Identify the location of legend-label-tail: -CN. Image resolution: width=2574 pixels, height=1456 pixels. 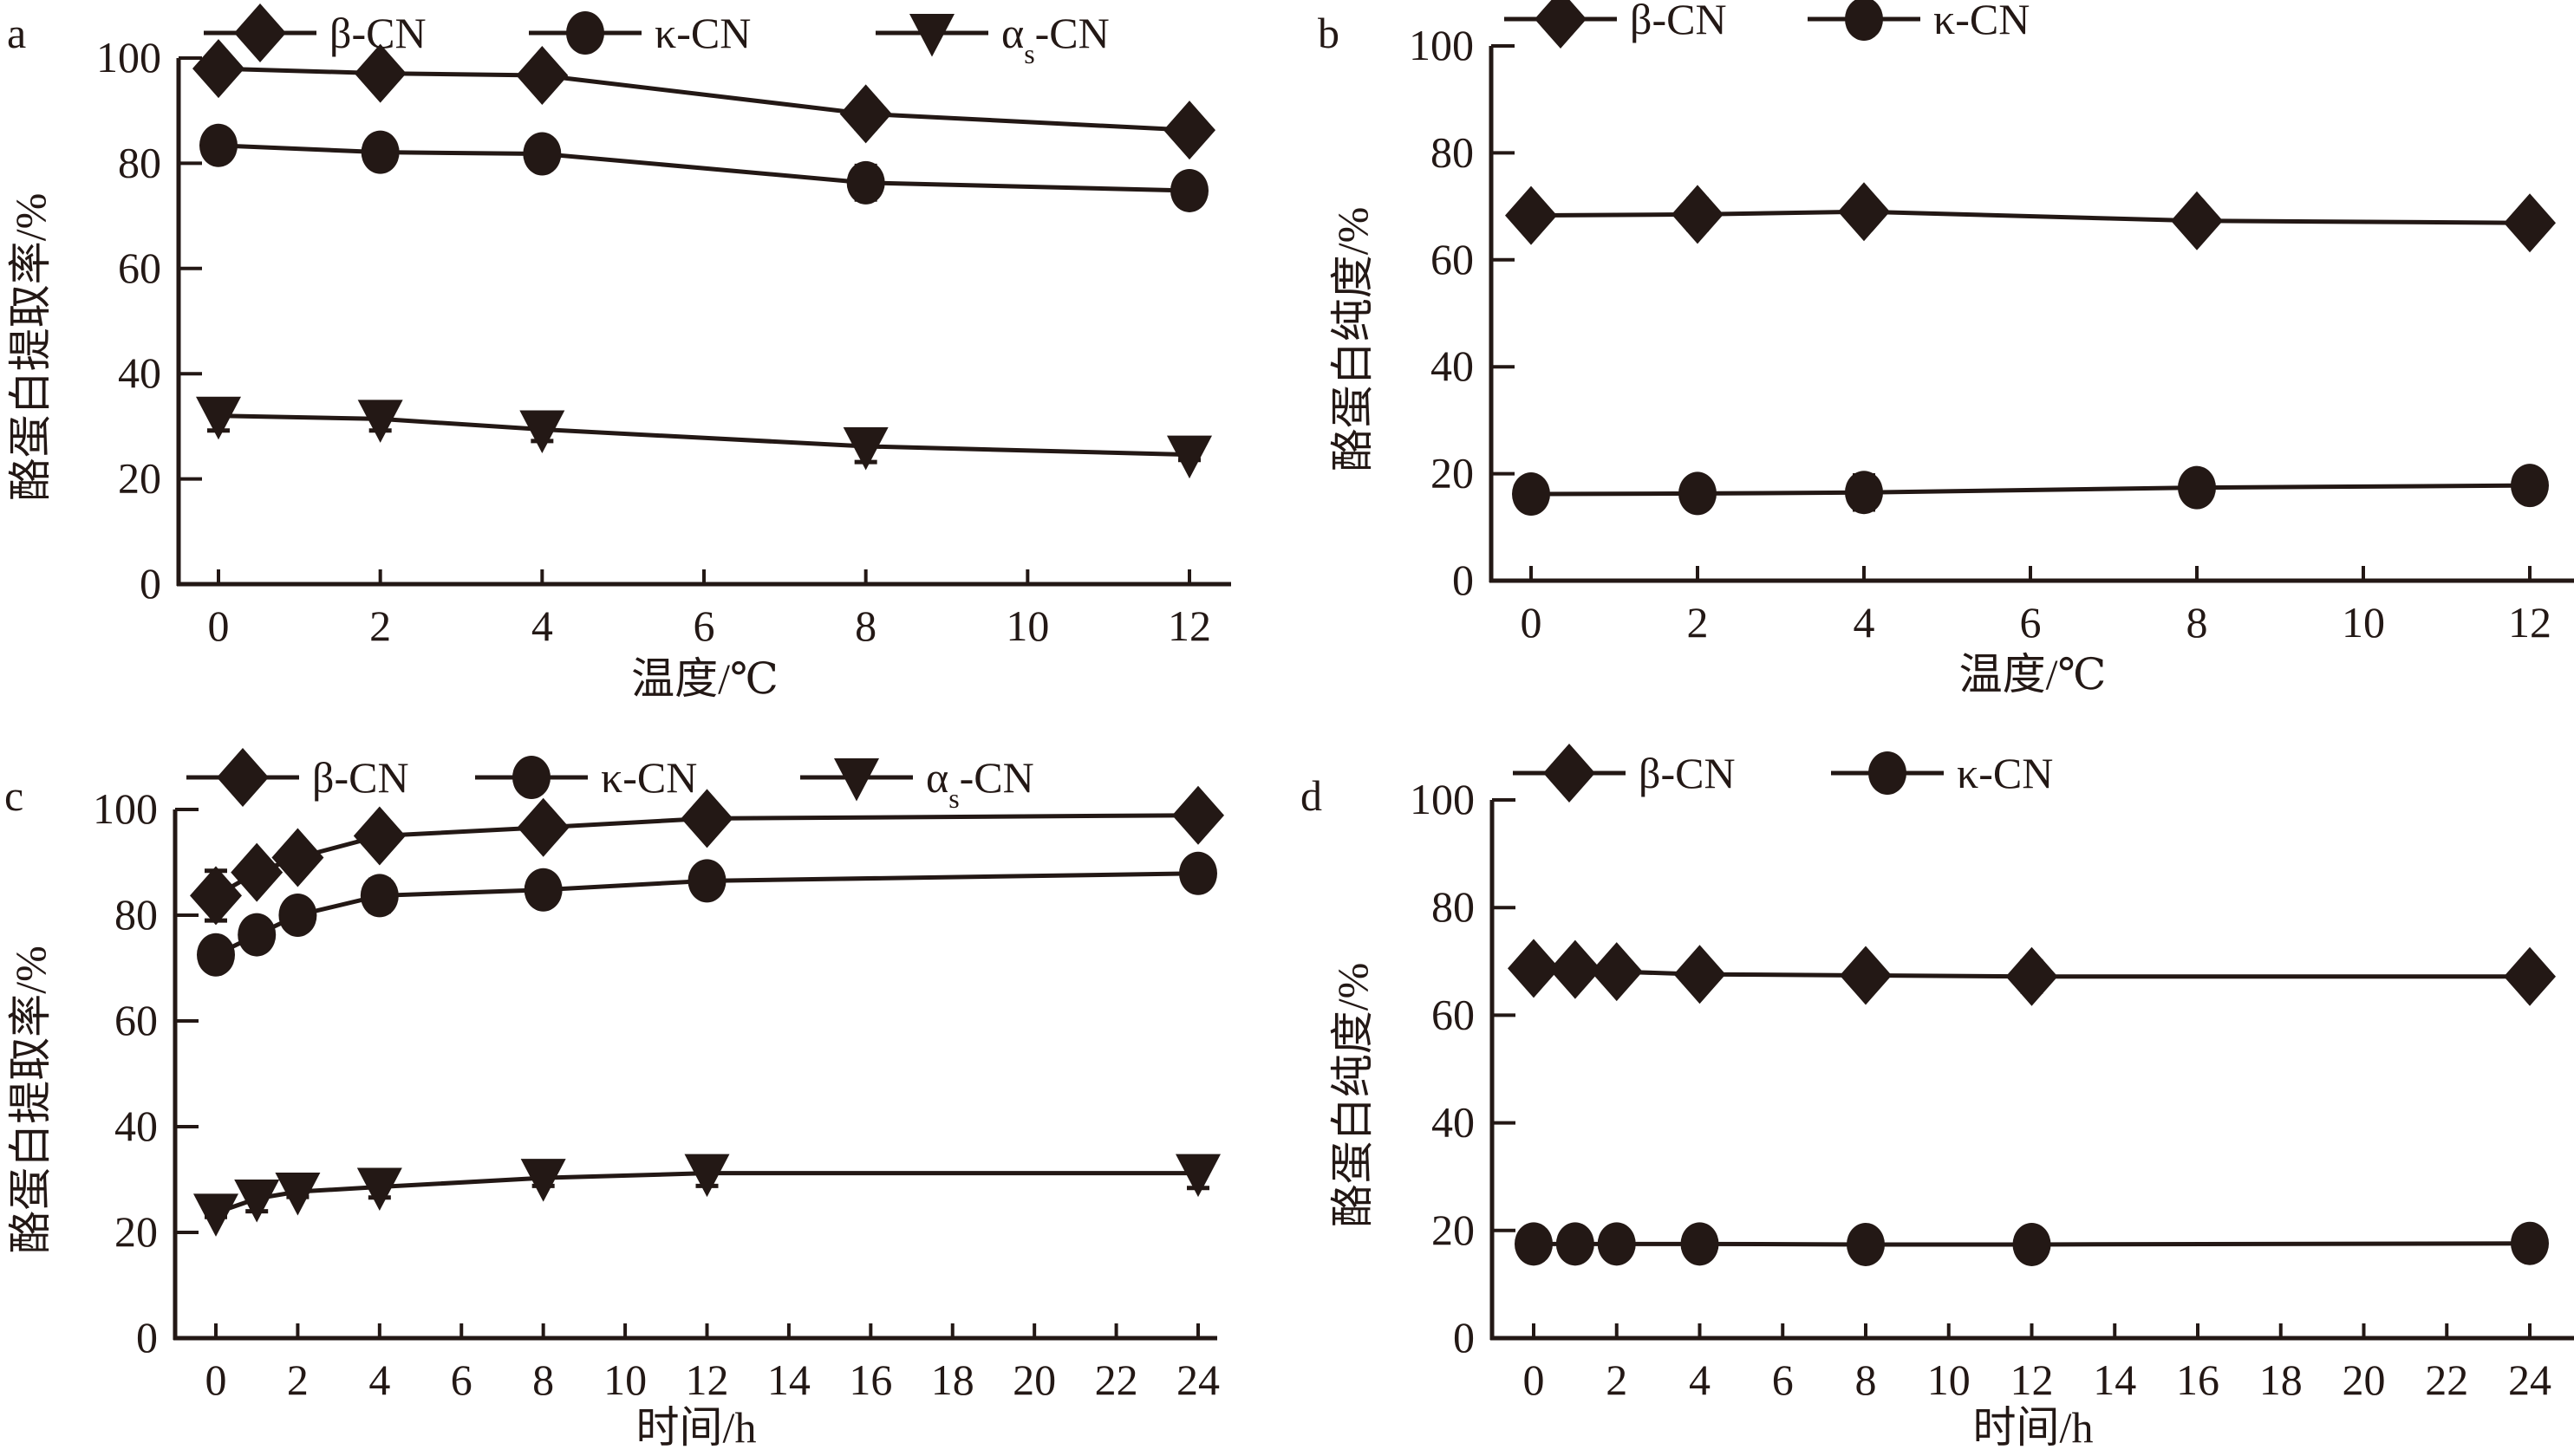
(997, 777).